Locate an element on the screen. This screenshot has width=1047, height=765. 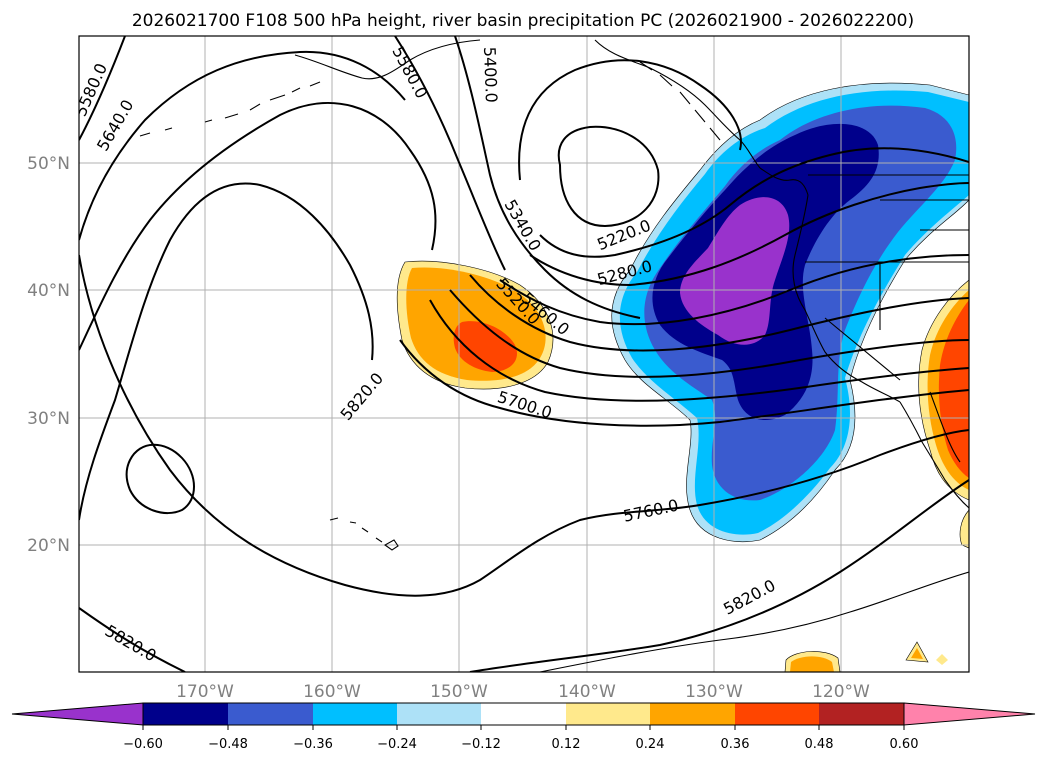
colorbar-extend-min is located at coordinates (77, 714).